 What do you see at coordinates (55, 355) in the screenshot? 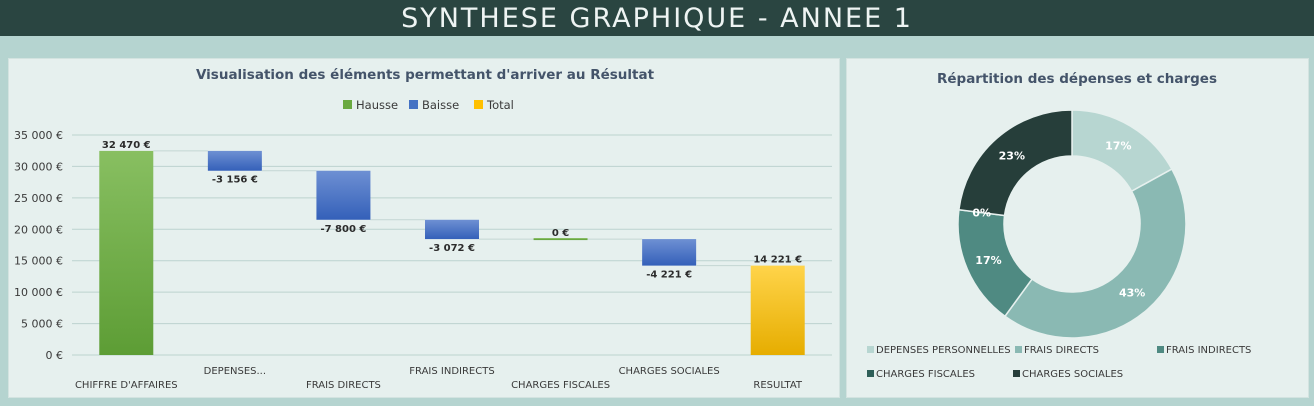
I see `y-tick-label: 0 €` at bounding box center [55, 355].